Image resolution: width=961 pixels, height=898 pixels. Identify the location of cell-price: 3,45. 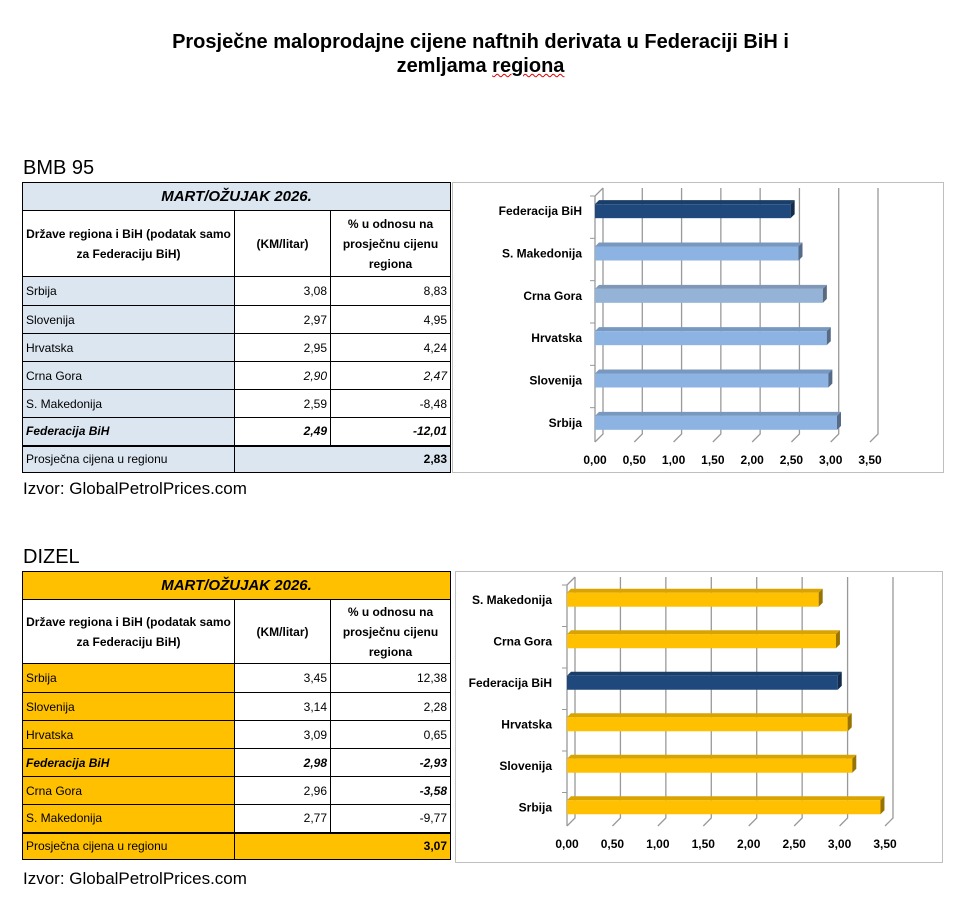
(282, 678).